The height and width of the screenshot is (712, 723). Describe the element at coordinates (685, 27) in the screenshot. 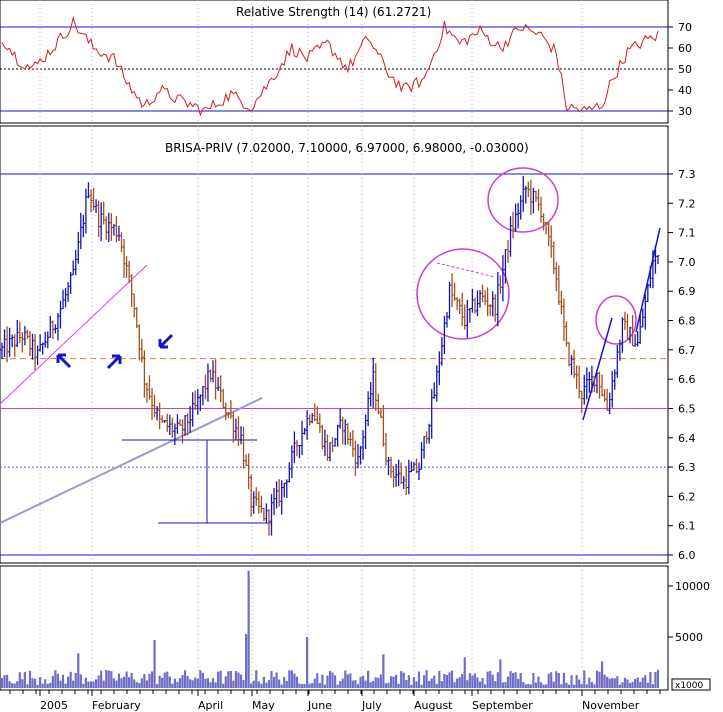

I see `rsi-tick-label: 70` at that location.